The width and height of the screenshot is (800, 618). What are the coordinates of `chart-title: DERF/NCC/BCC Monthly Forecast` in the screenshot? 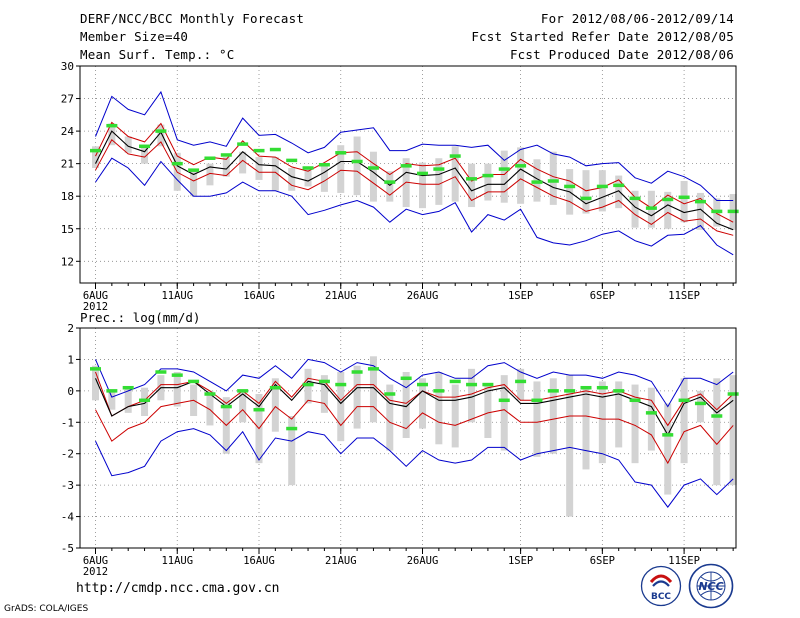 It's located at (192, 18).